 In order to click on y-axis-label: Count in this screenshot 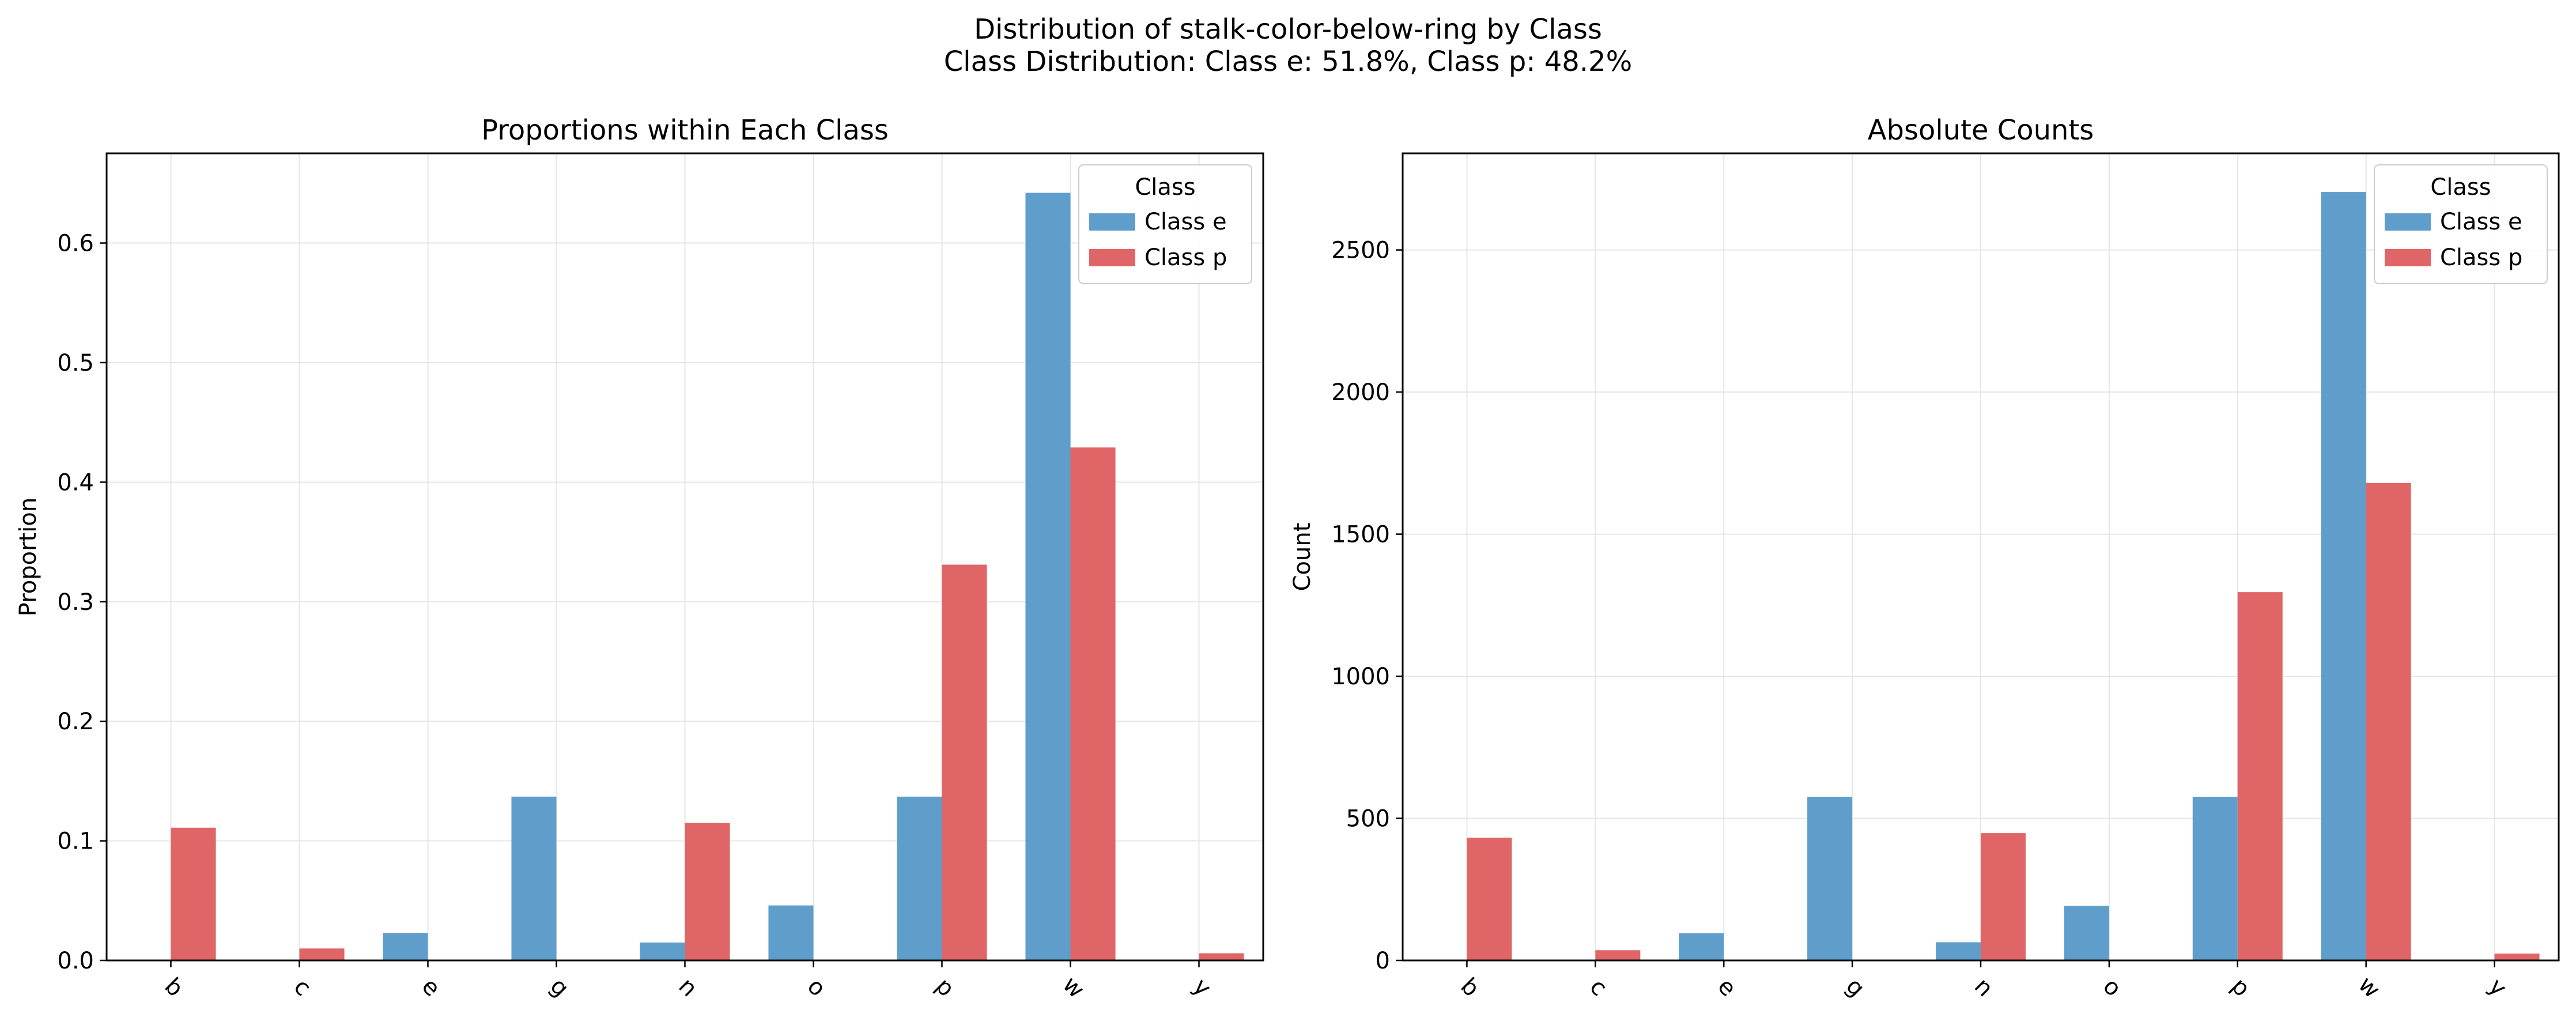, I will do `click(1302, 557)`.